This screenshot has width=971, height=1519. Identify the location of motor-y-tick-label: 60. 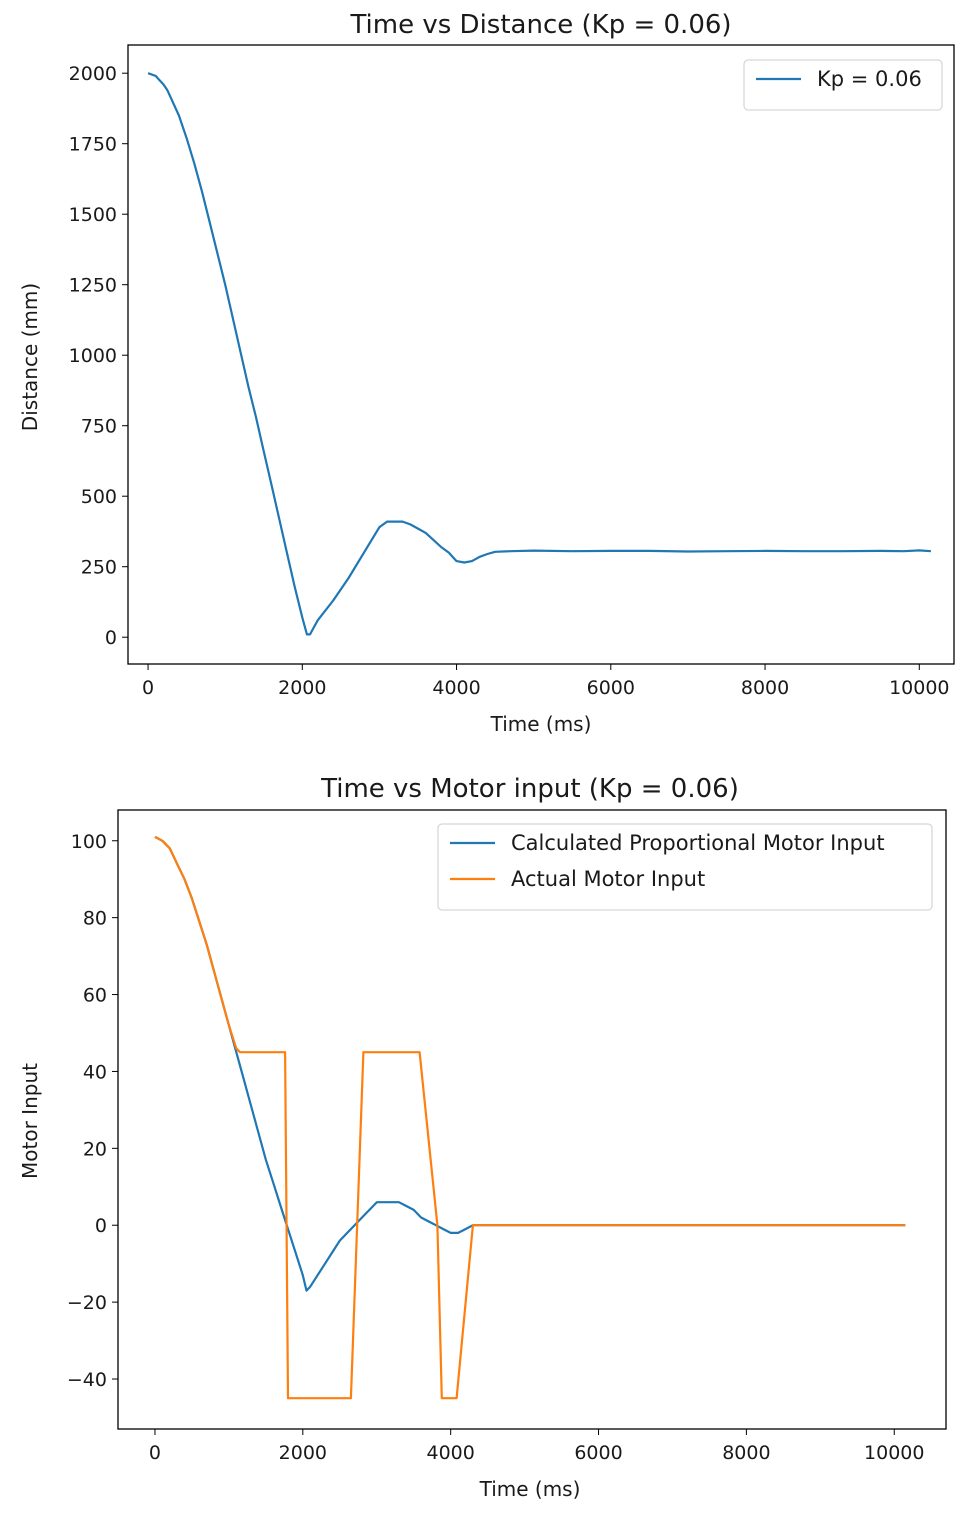
(95, 996).